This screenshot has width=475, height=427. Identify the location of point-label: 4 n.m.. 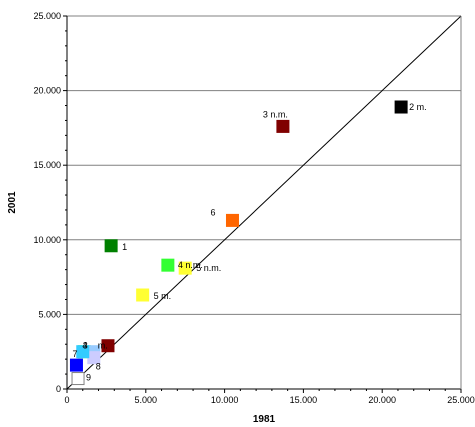
(190, 265).